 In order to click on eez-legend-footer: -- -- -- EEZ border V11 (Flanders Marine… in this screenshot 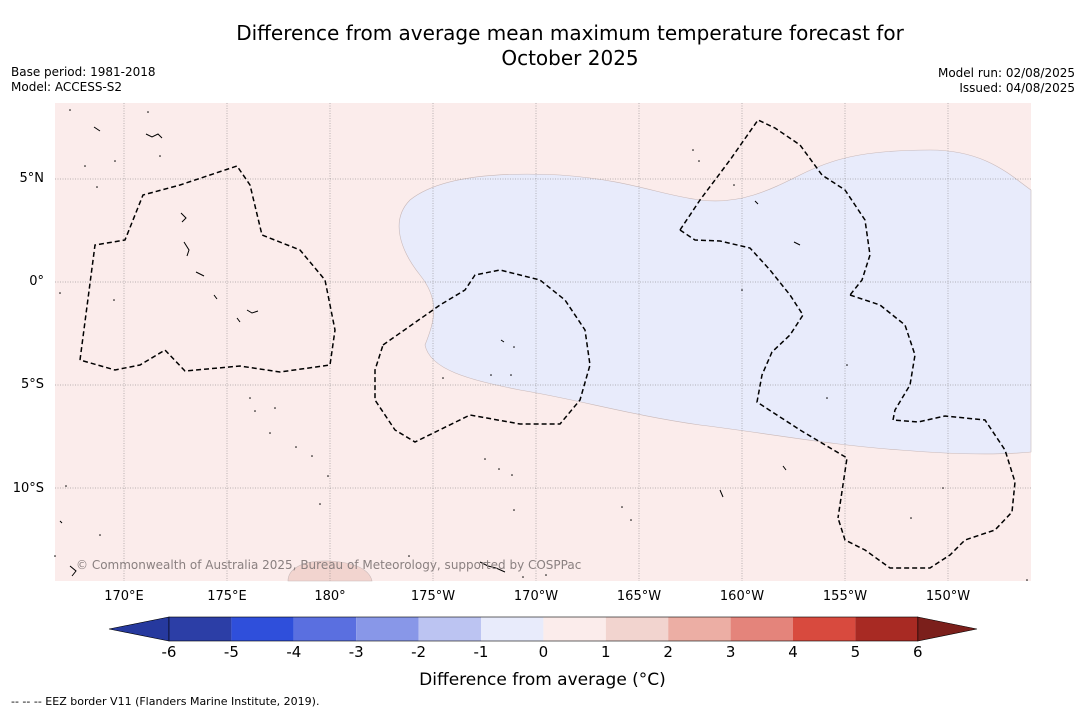, I will do `click(165, 701)`.